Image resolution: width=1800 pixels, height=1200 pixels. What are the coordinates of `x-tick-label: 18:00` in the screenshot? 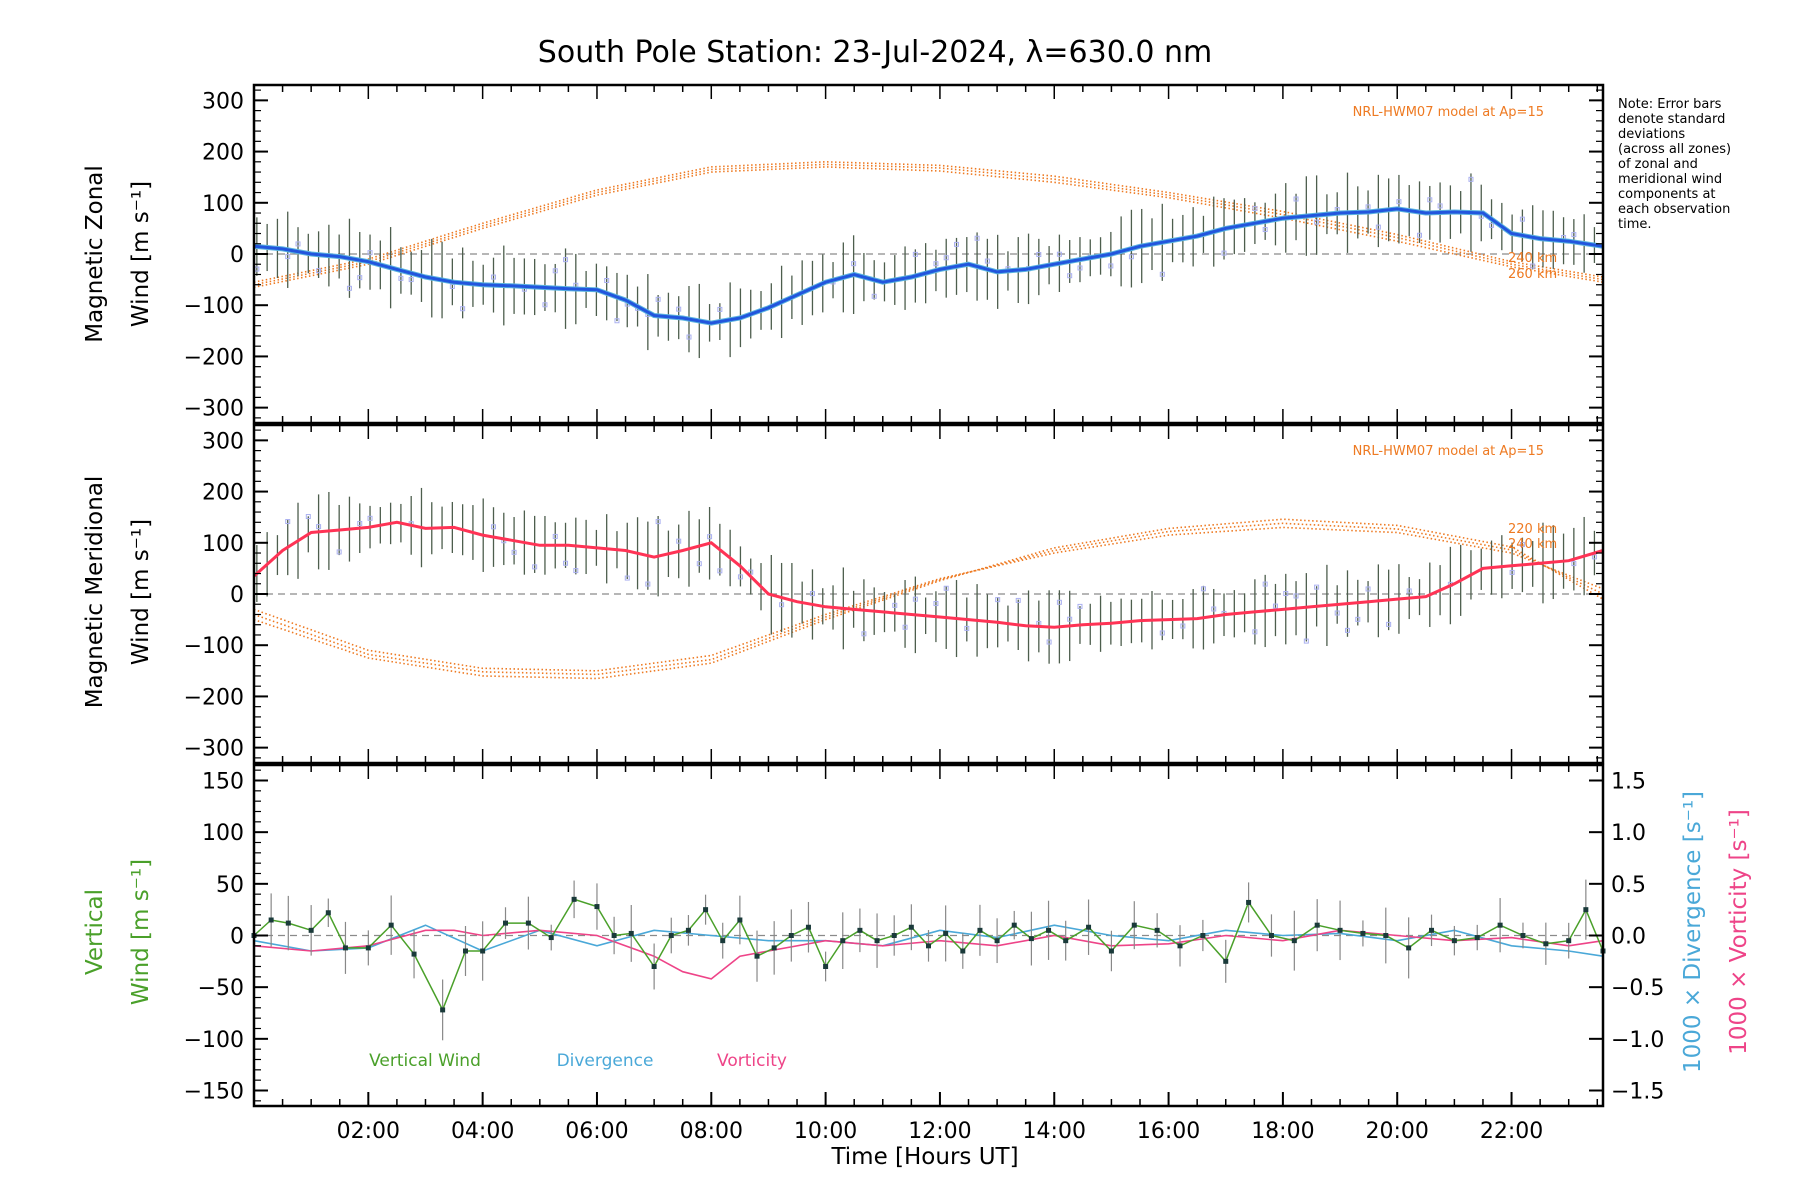 It's located at (1282, 1131).